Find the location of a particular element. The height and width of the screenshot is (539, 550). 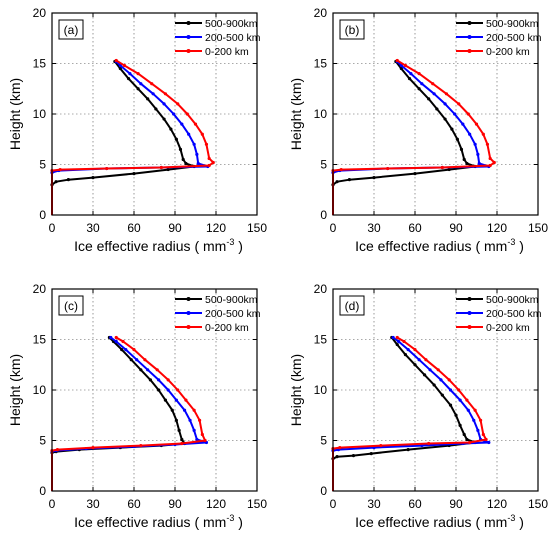

legend-label: 200-500 km is located at coordinates (233, 38).